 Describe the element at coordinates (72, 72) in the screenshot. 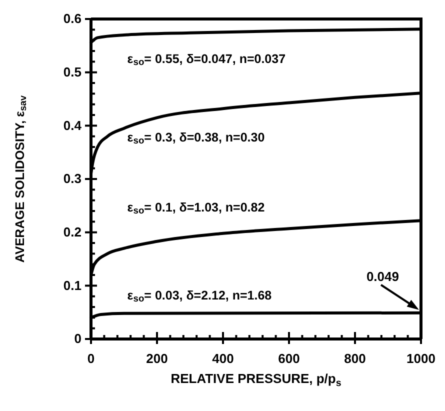

I see `y-tick-label: 0.5` at that location.